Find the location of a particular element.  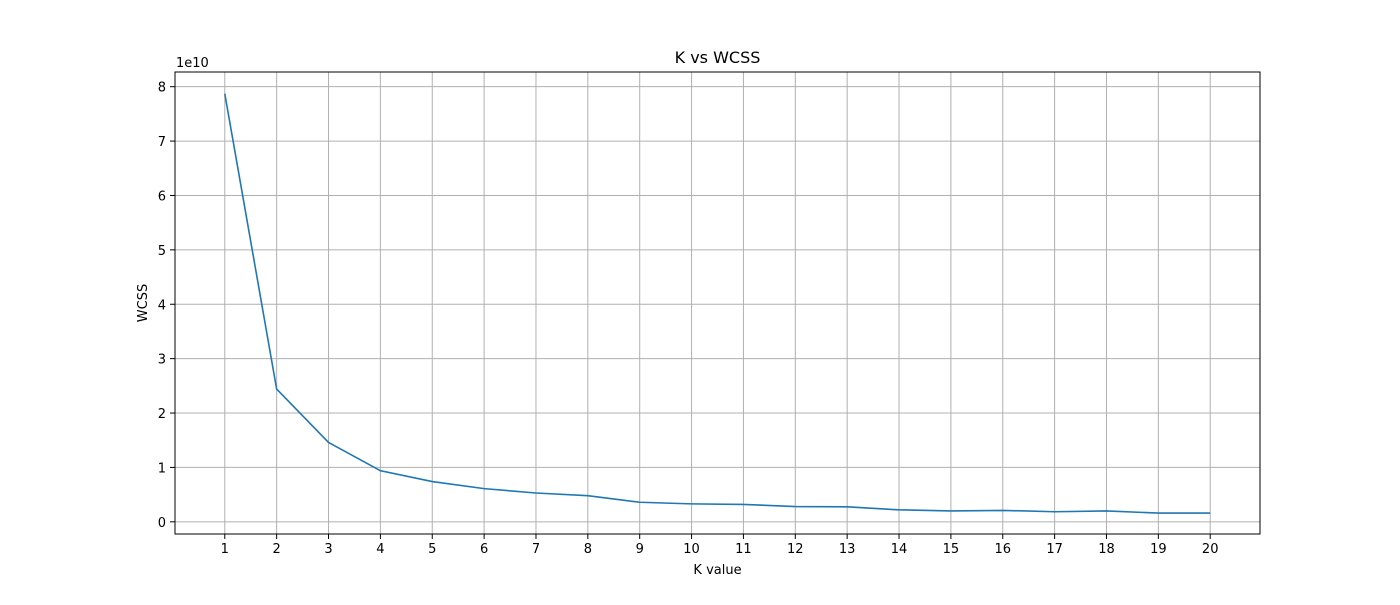

y-tick-label: 2 is located at coordinates (162, 414).